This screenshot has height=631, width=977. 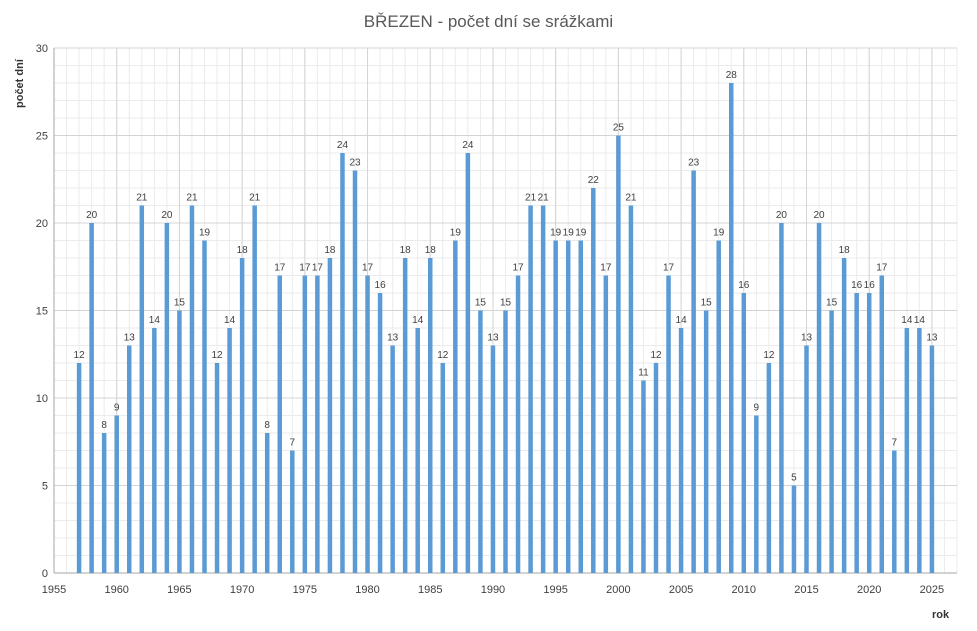 I want to click on x-tick-label: 2005, so click(x=681, y=590).